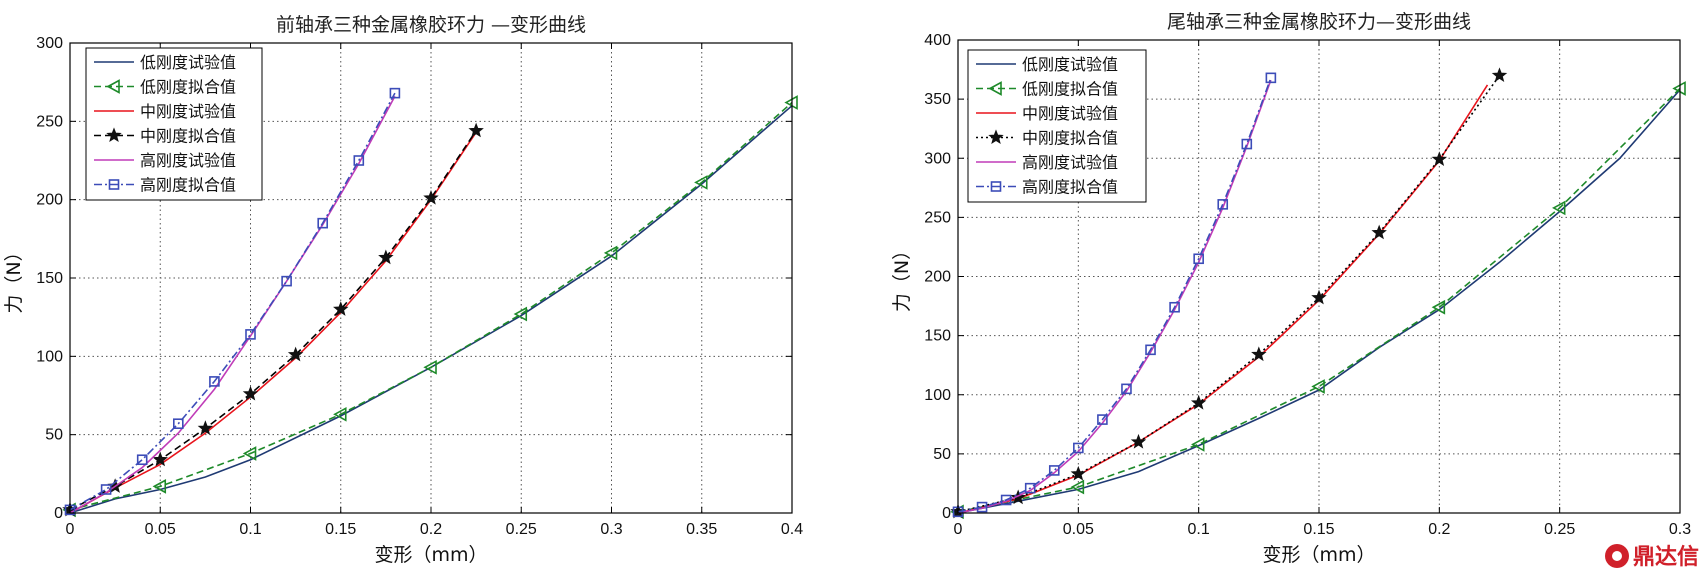  I want to click on y-tick-label: 250, so click(49, 121).